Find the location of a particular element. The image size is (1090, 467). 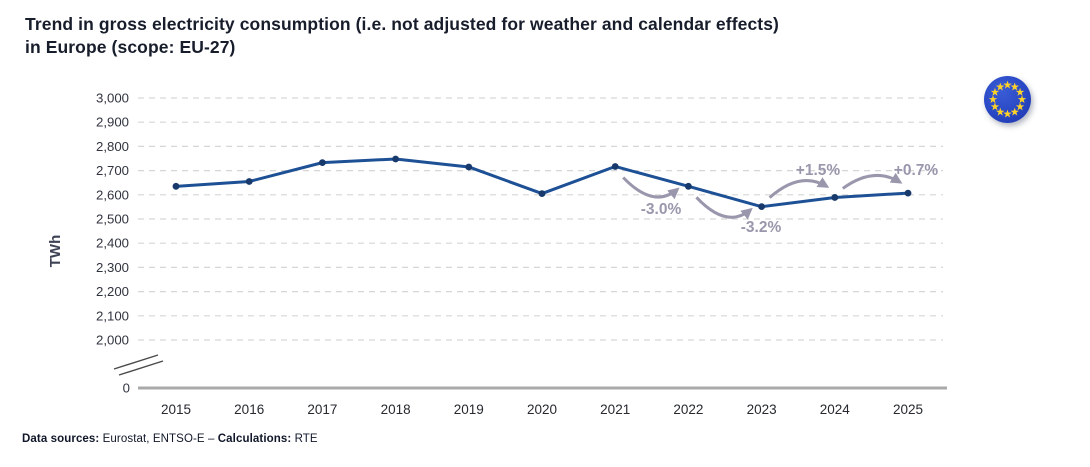

y-tick-label: 2,100 is located at coordinates (112, 315).